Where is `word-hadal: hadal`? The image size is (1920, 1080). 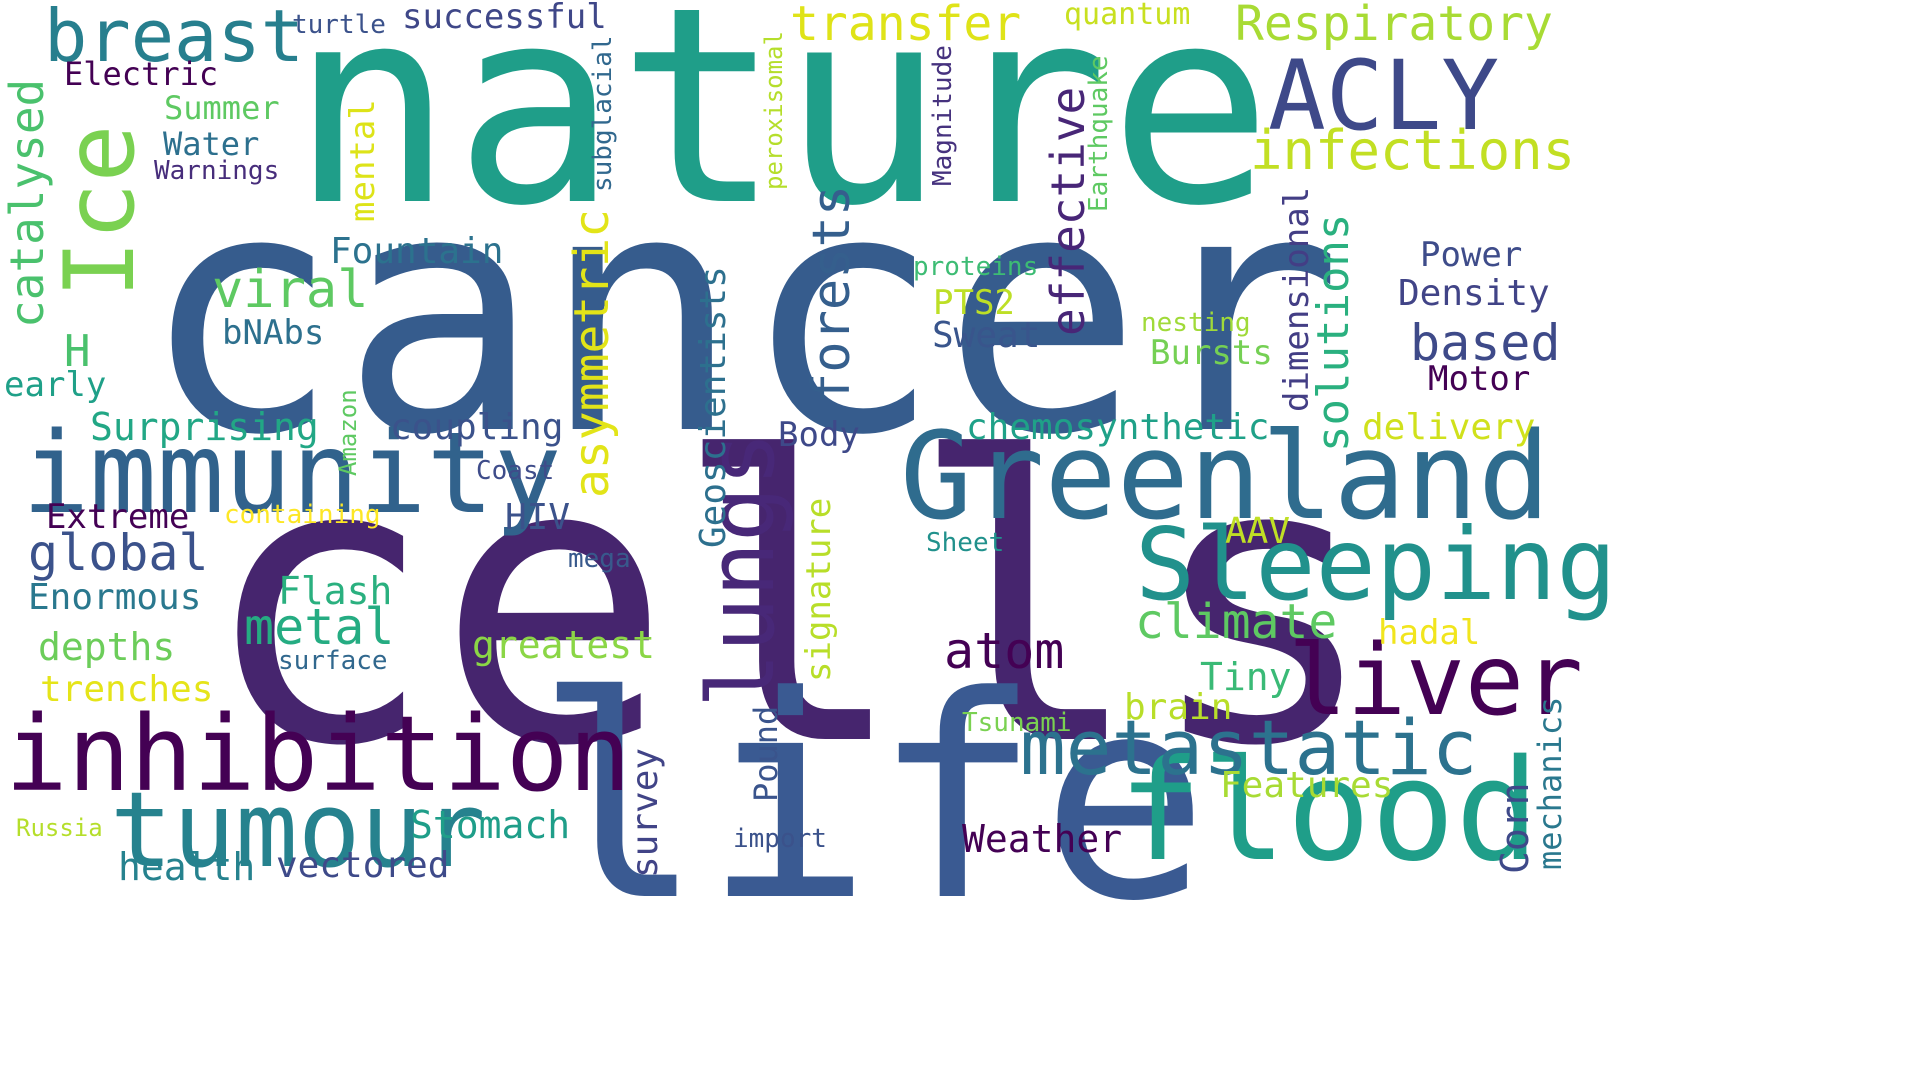 word-hadal: hadal is located at coordinates (1429, 633).